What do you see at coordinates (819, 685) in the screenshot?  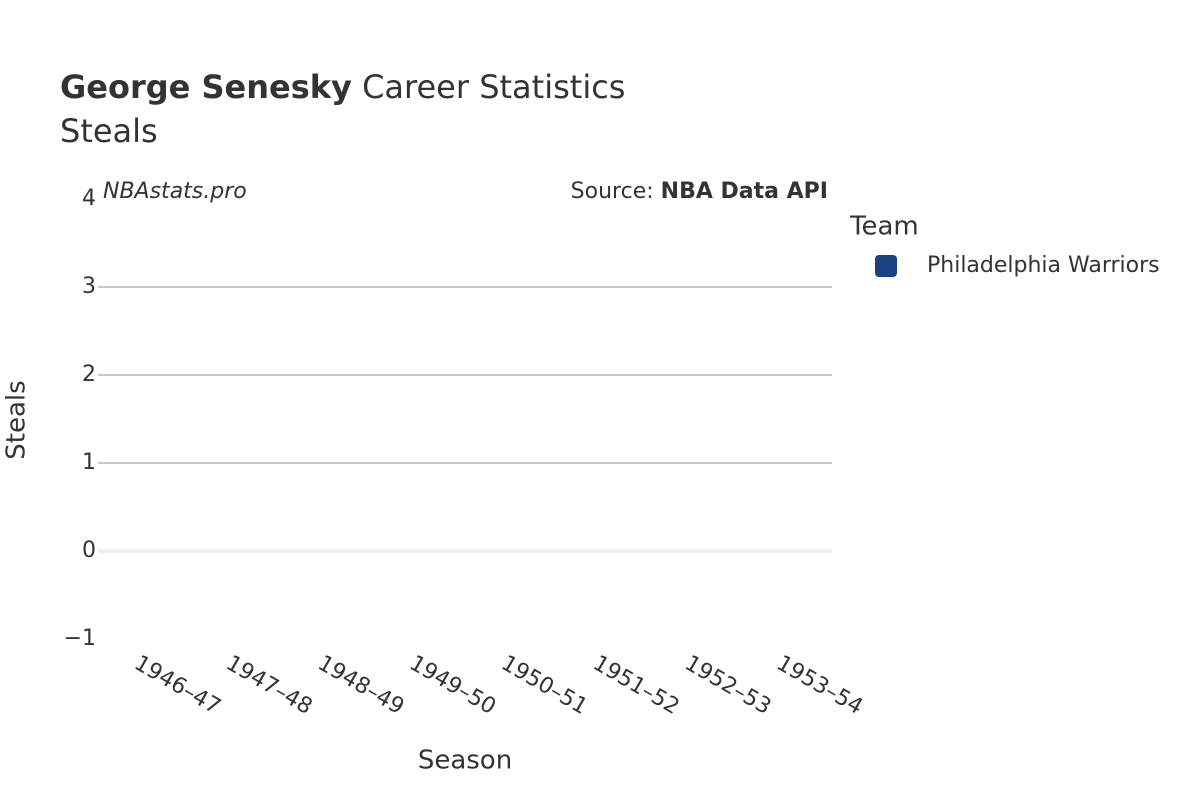 I see `x-tick-label: 1953–54` at bounding box center [819, 685].